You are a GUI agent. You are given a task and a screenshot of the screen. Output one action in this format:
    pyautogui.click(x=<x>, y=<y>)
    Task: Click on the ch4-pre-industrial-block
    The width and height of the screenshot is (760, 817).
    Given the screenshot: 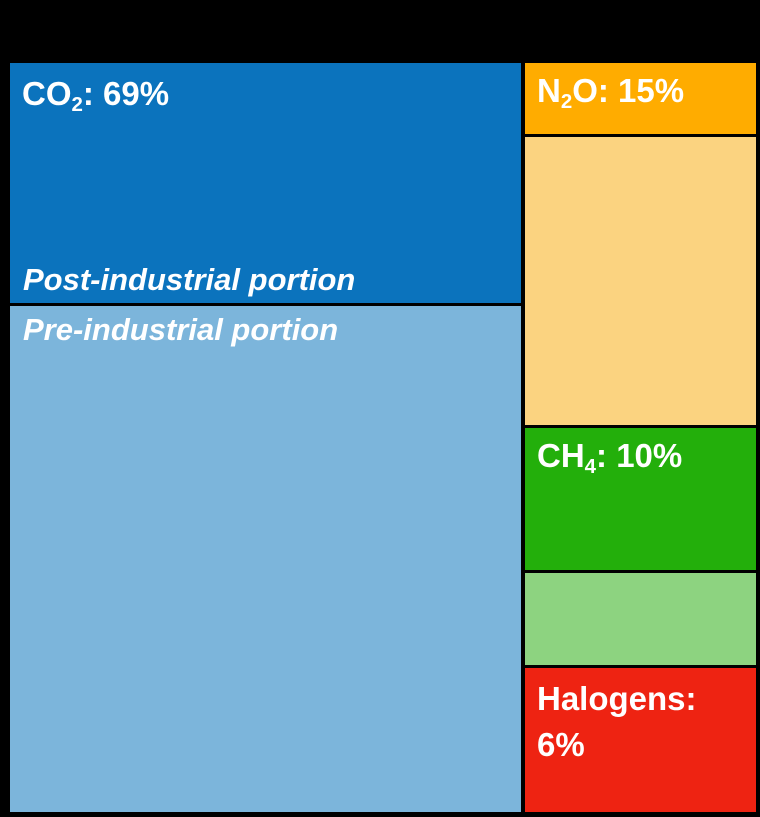 What is the action you would take?
    pyautogui.click(x=640, y=619)
    